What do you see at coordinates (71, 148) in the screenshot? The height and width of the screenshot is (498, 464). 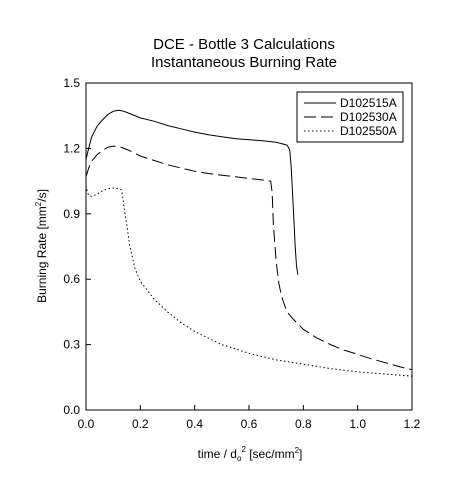 I see `y-tick-label: 1.2` at bounding box center [71, 148].